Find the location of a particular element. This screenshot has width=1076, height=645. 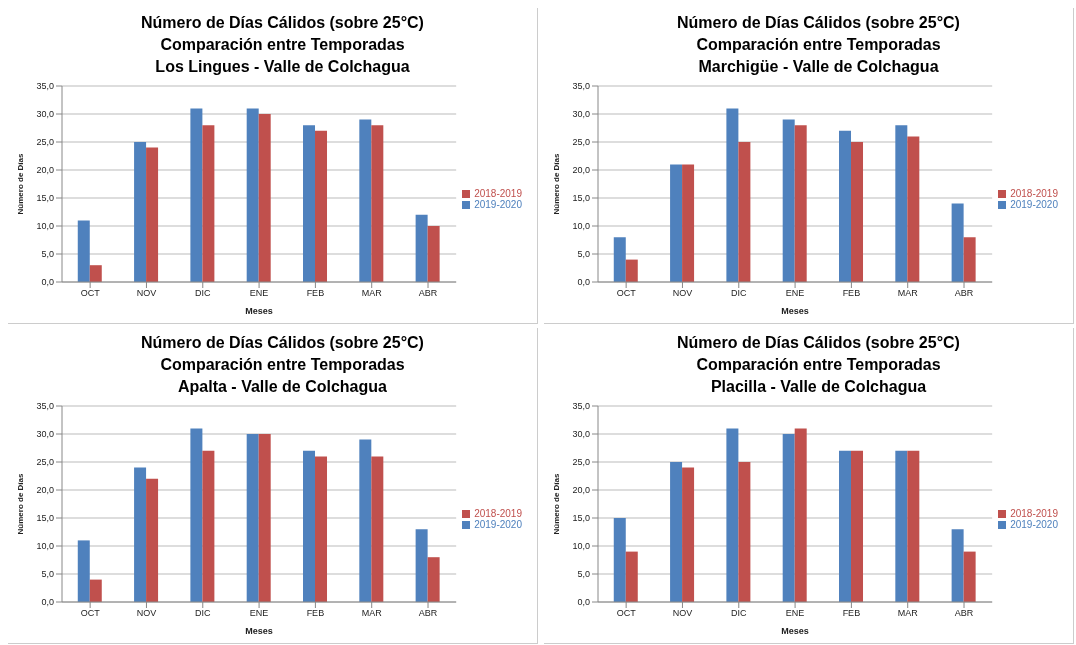

y-tick-label: 25,0 is located at coordinates (45, 142).